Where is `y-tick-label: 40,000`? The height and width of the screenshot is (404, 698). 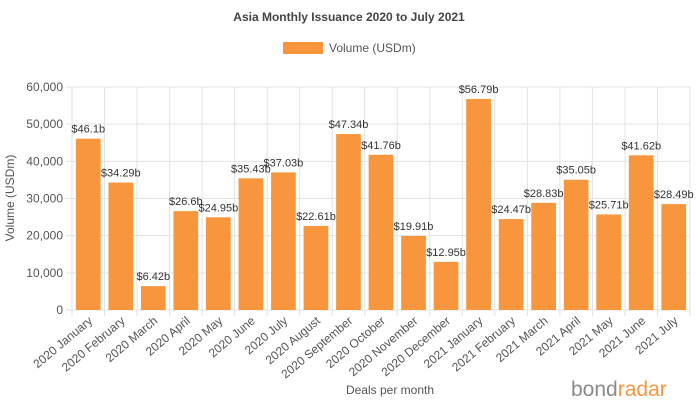 y-tick-label: 40,000 is located at coordinates (44, 161).